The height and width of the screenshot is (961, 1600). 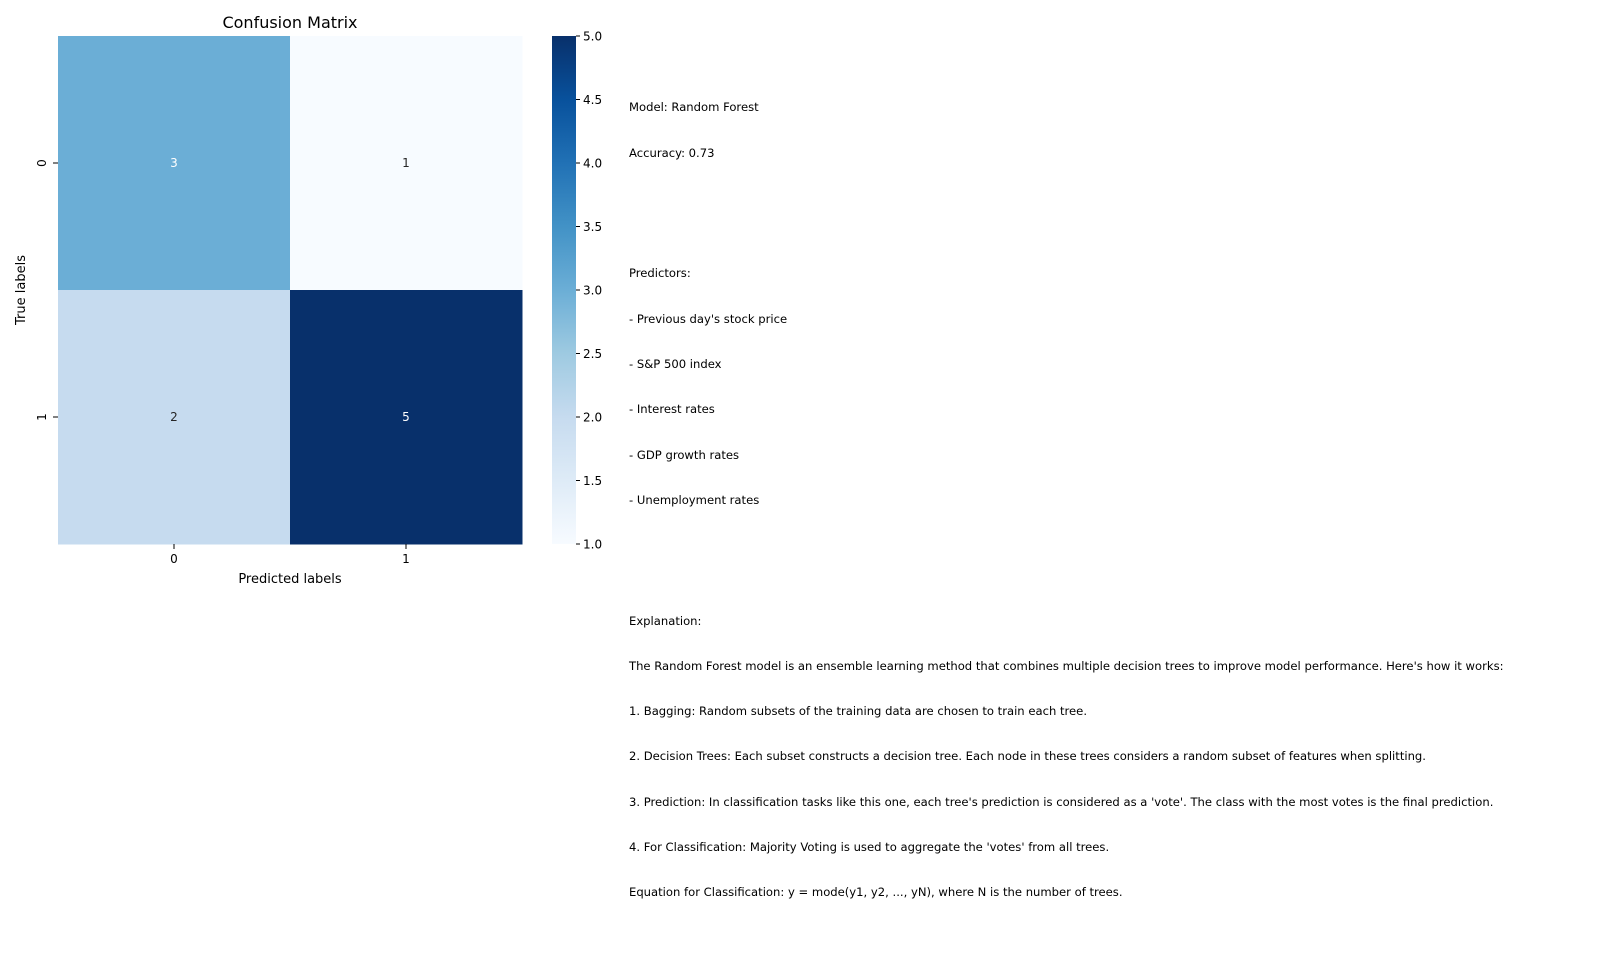 I want to click on colorbar, so click(x=564, y=290).